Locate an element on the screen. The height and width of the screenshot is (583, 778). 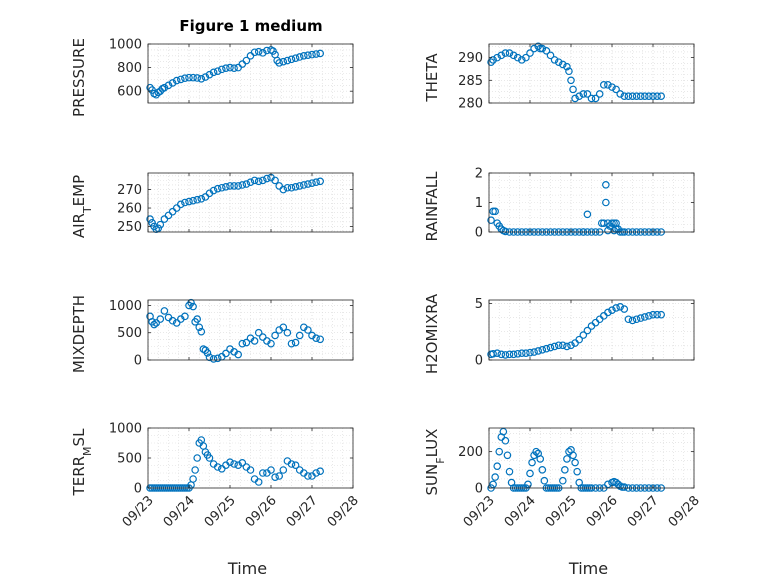
y-tick-label: 500 is located at coordinates (129, 333).